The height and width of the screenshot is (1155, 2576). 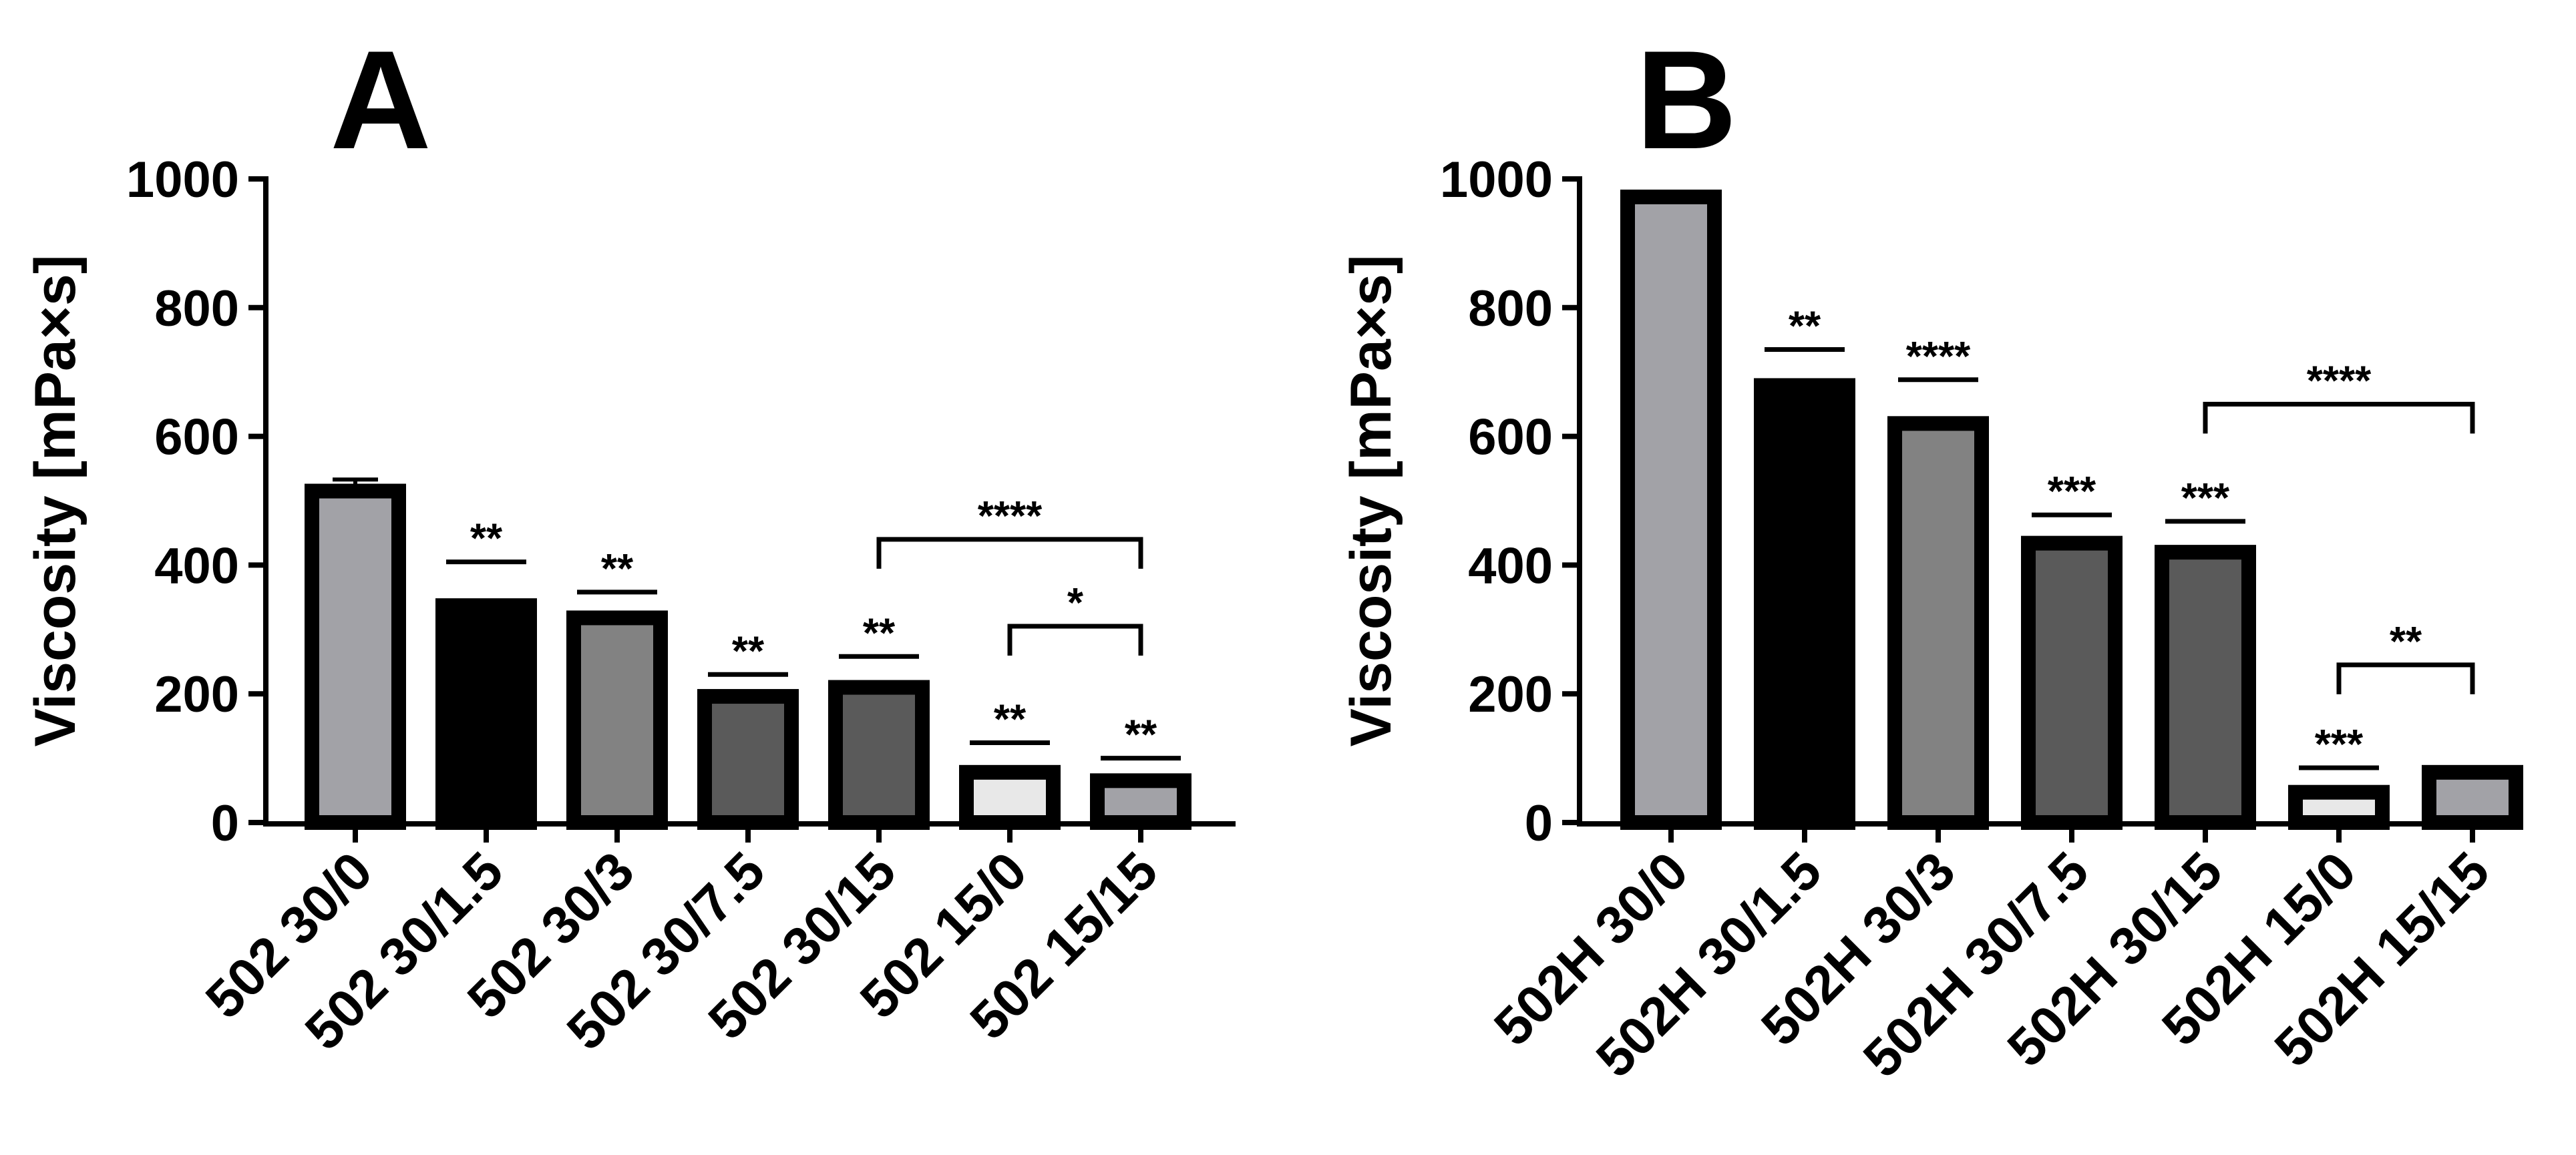 I want to click on significance-label: *, so click(x=1075, y=603).